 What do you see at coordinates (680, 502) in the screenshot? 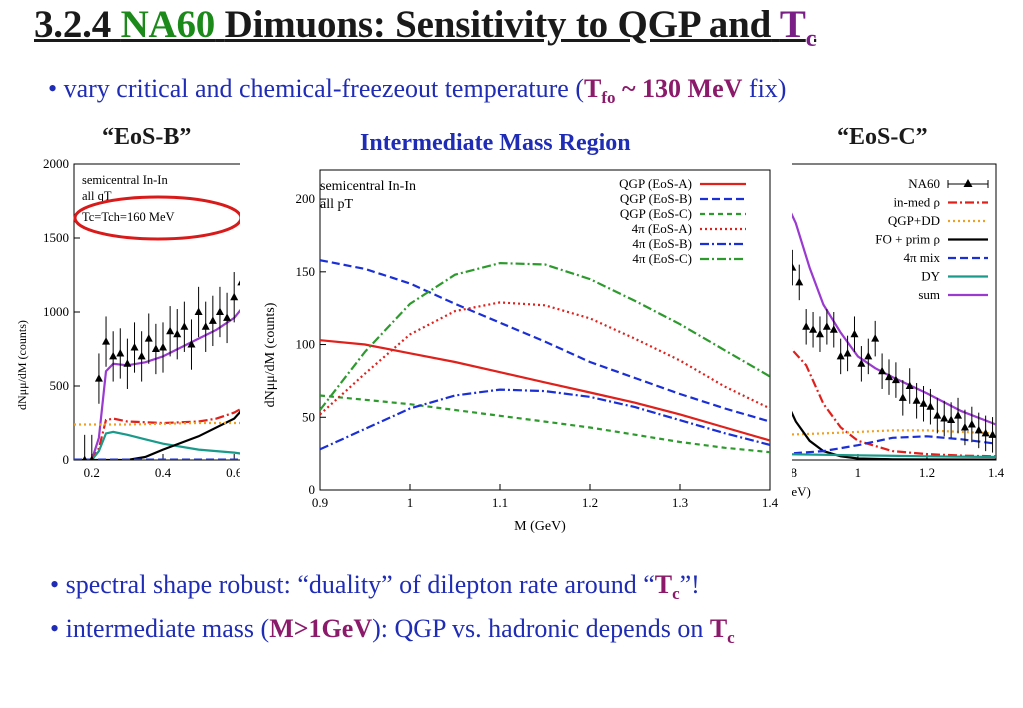
I see `x-tick-label: 1.3` at bounding box center [680, 502].